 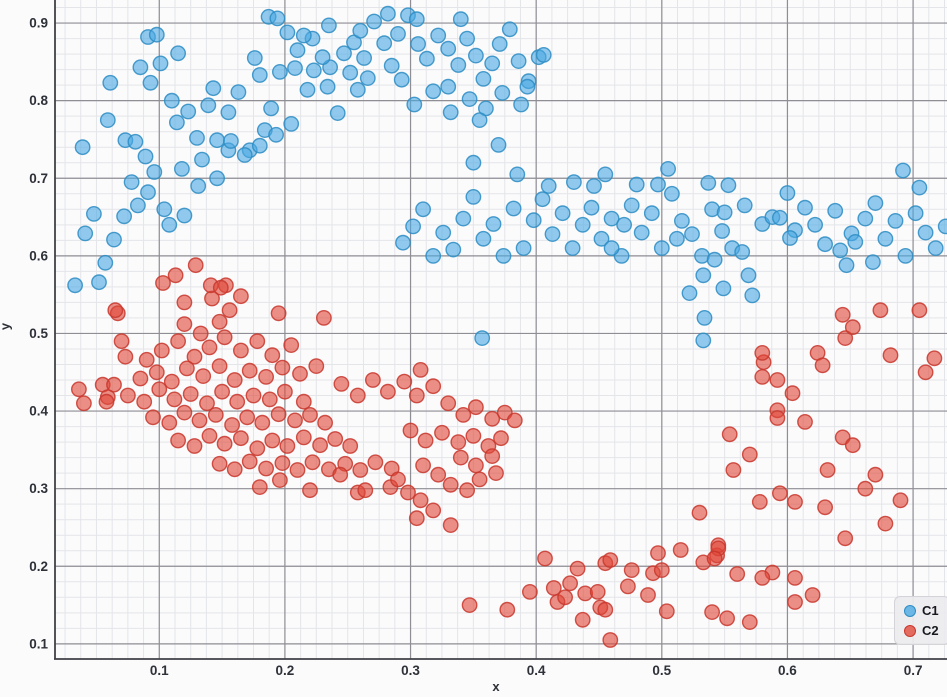 I want to click on y-tick-label: 0.7, so click(x=38, y=178).